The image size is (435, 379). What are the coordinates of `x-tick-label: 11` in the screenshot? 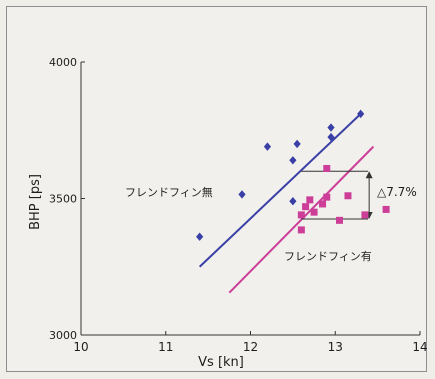 It's located at (165, 347).